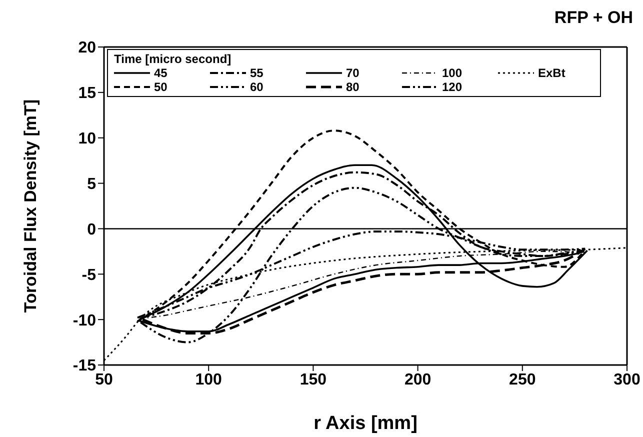  I want to click on chart-title: RFP + OH, so click(593, 18).